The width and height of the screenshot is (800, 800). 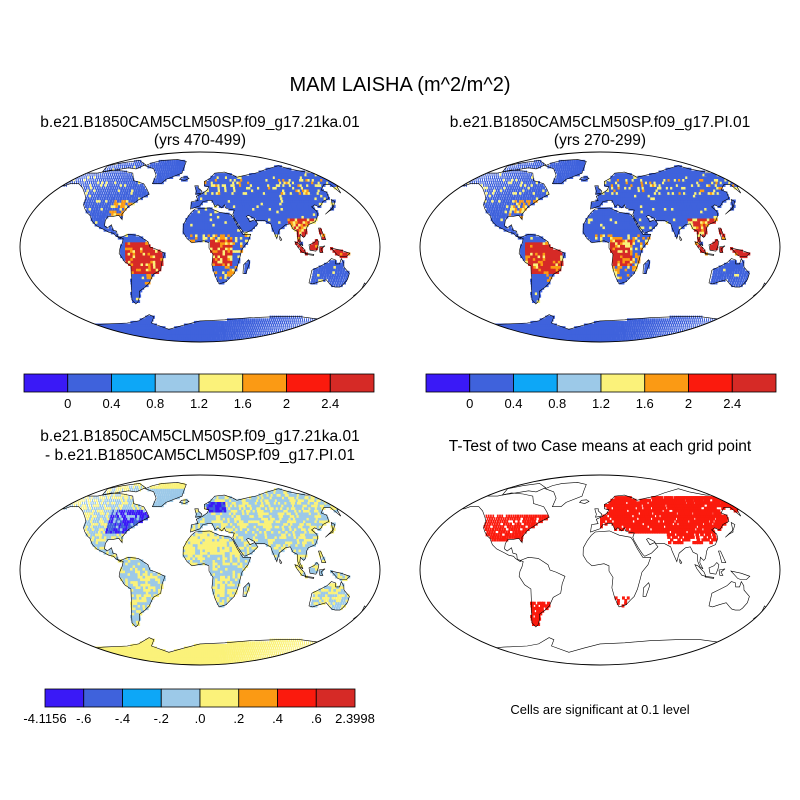 I want to click on map-panel-case, so click(x=200, y=247).